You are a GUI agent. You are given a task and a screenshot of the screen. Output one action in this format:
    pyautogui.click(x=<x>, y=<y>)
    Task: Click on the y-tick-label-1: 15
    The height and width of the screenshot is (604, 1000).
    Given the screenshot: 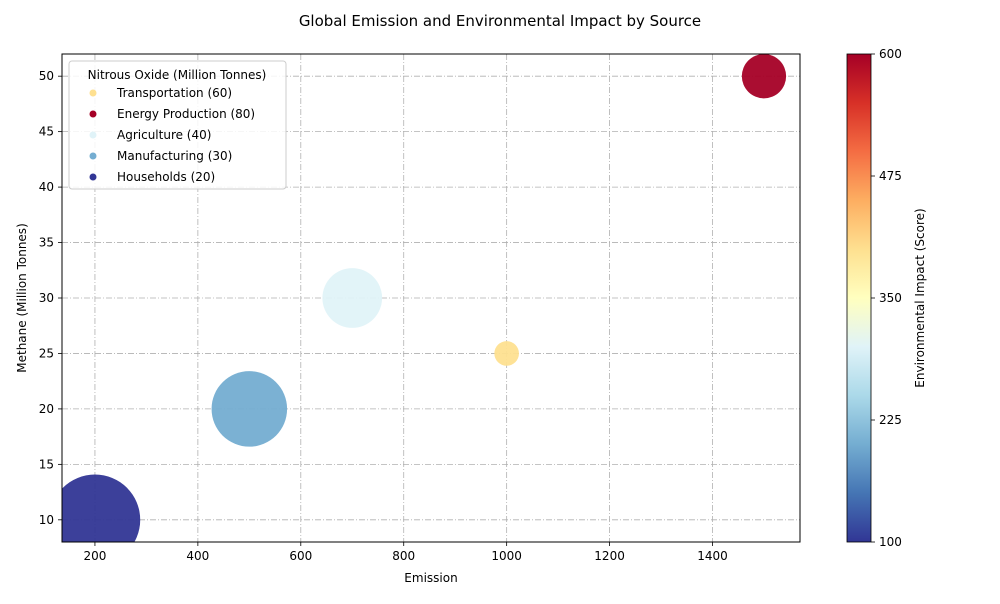 What is the action you would take?
    pyautogui.click(x=46, y=464)
    